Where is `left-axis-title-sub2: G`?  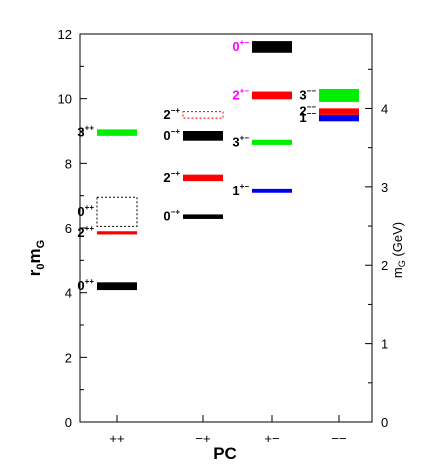
left-axis-title-sub2: G is located at coordinates (41, 244).